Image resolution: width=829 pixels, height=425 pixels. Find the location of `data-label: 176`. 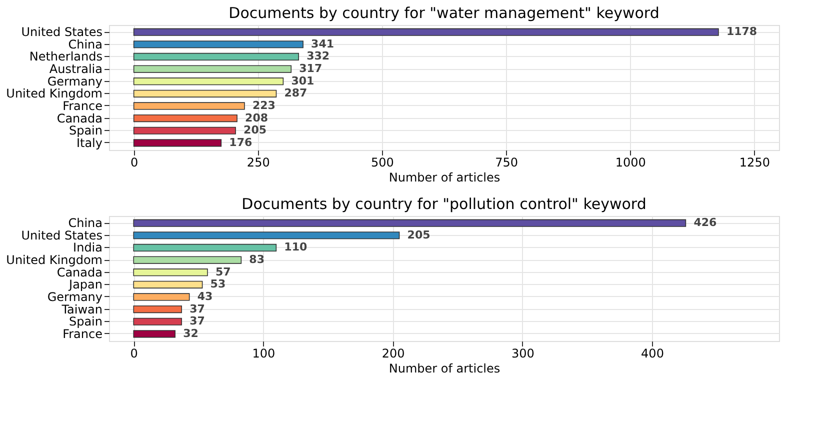

data-label: 176 is located at coordinates (240, 142).